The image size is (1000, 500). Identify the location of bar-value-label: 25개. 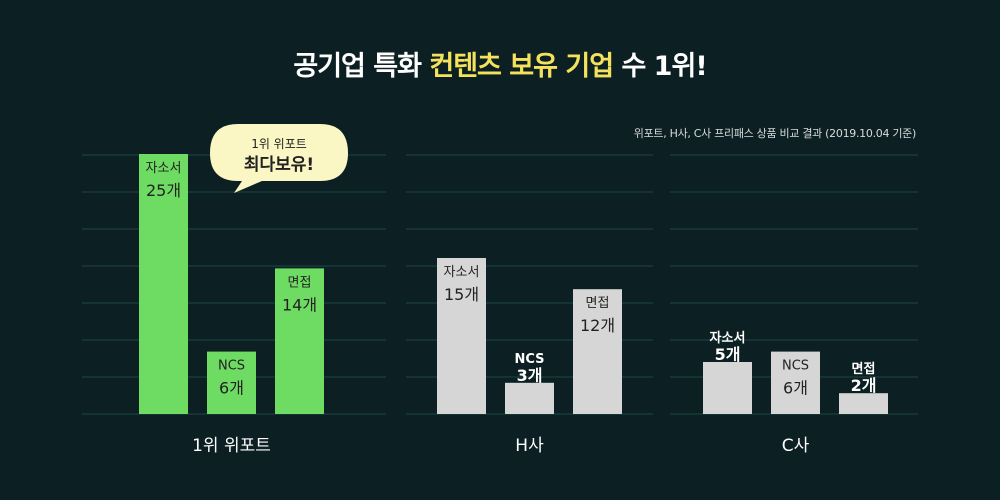
(163, 190).